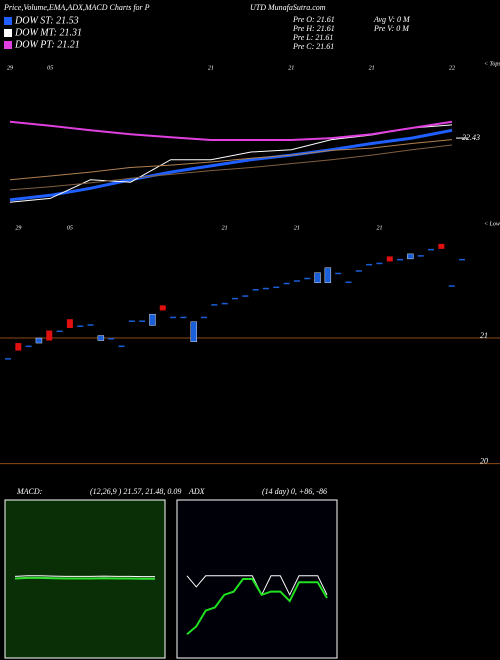 This screenshot has width=500, height=660. I want to click on info: Pre O: 21.61, so click(313, 19).